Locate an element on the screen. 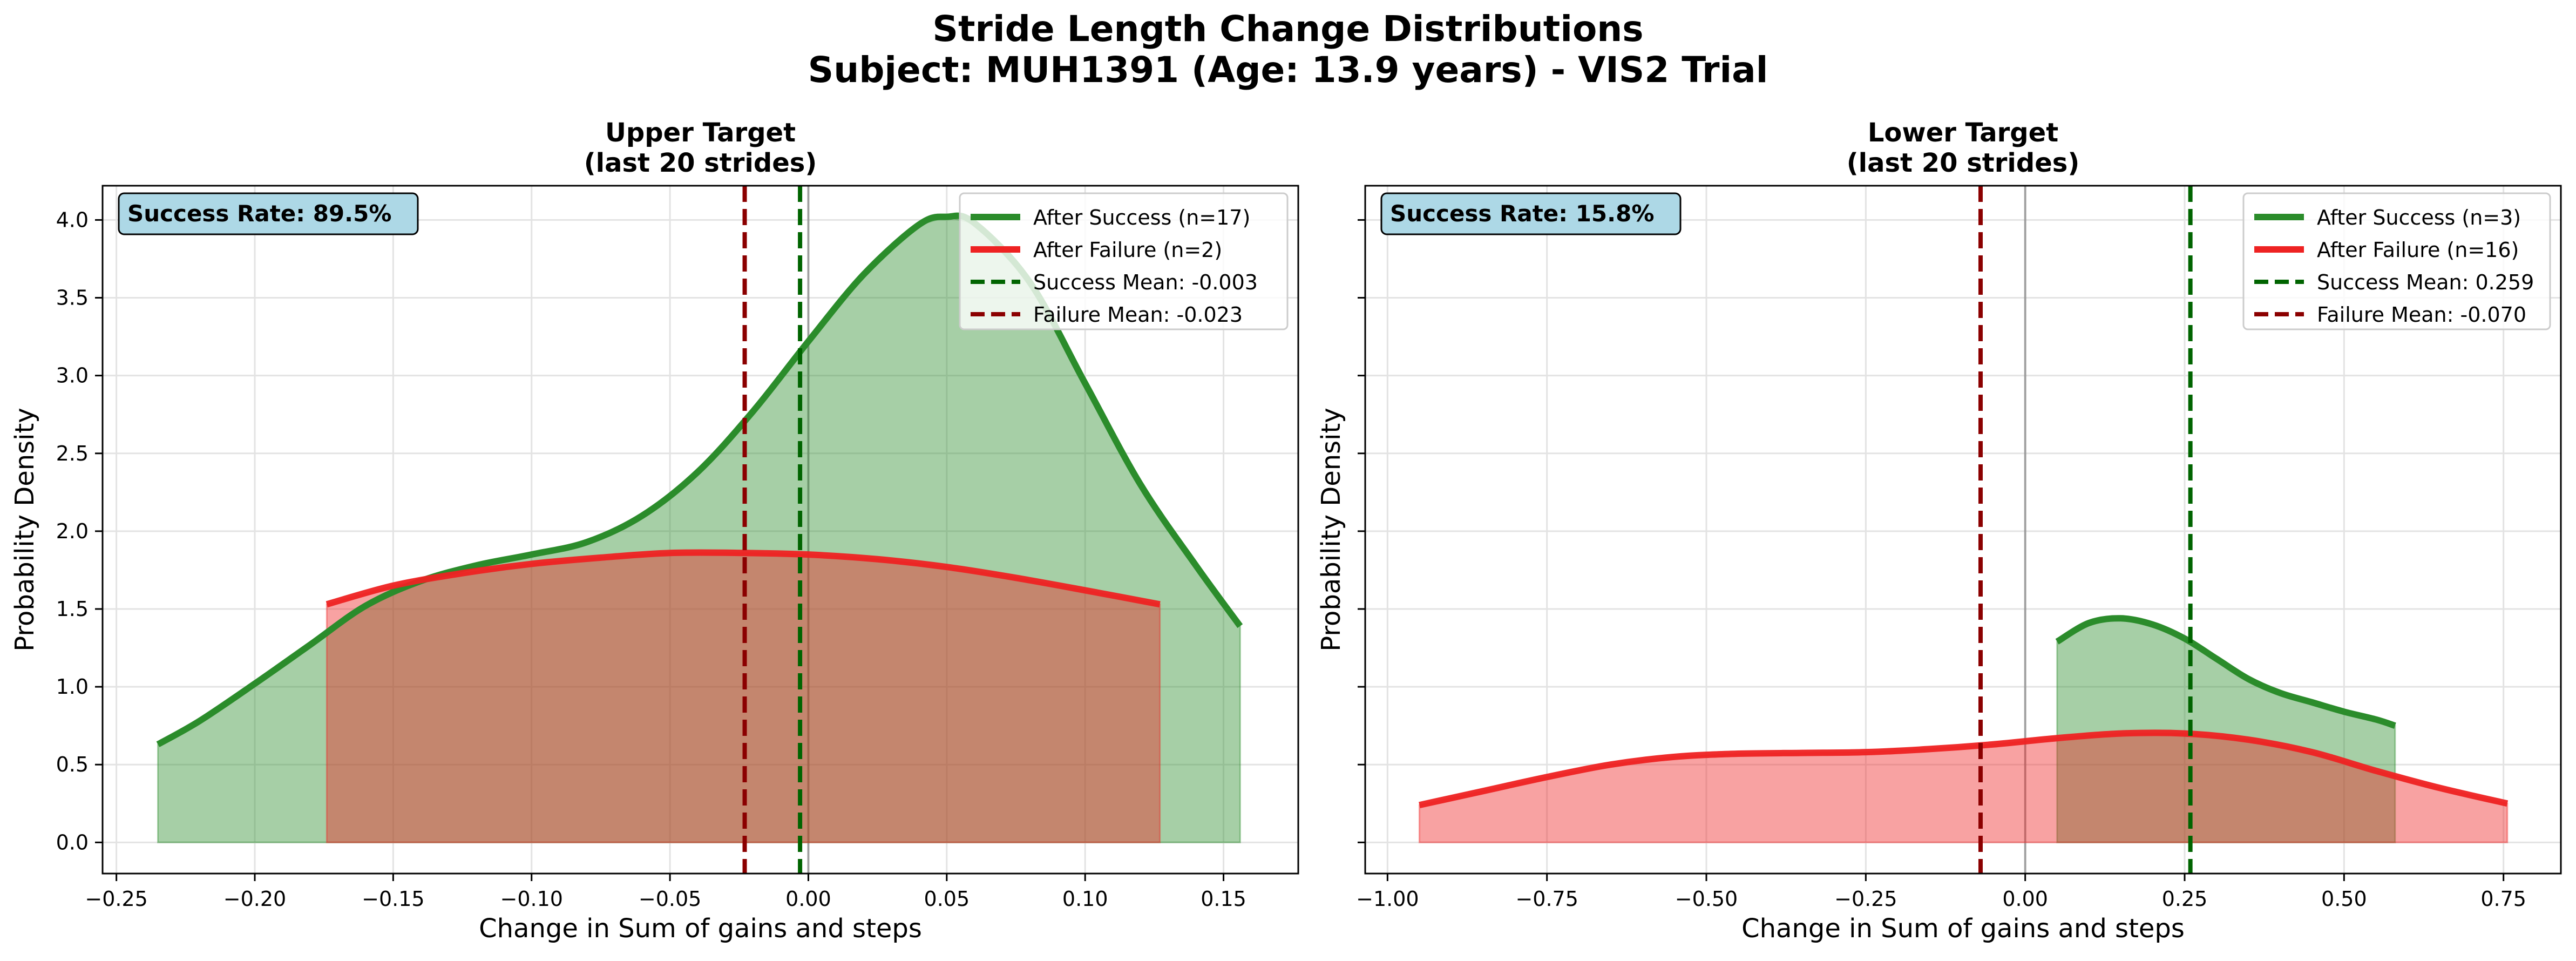  lower-success-rate-label: Success Rate: 15.8% is located at coordinates (1522, 213).